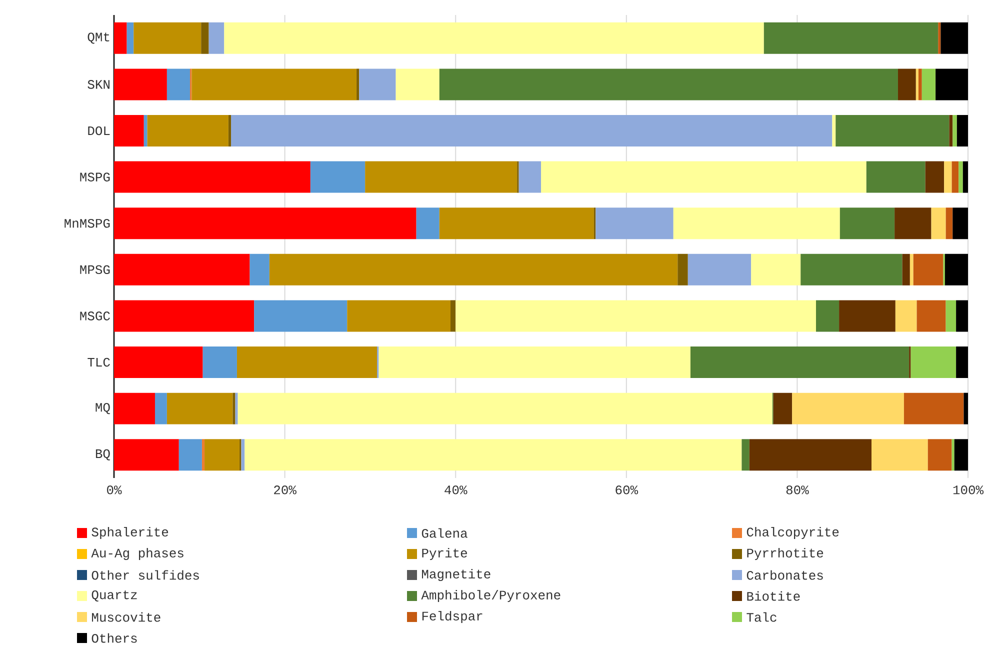 The height and width of the screenshot is (661, 995). Describe the element at coordinates (87, 223) in the screenshot. I see `y-tick-label: MnMSPG` at that location.